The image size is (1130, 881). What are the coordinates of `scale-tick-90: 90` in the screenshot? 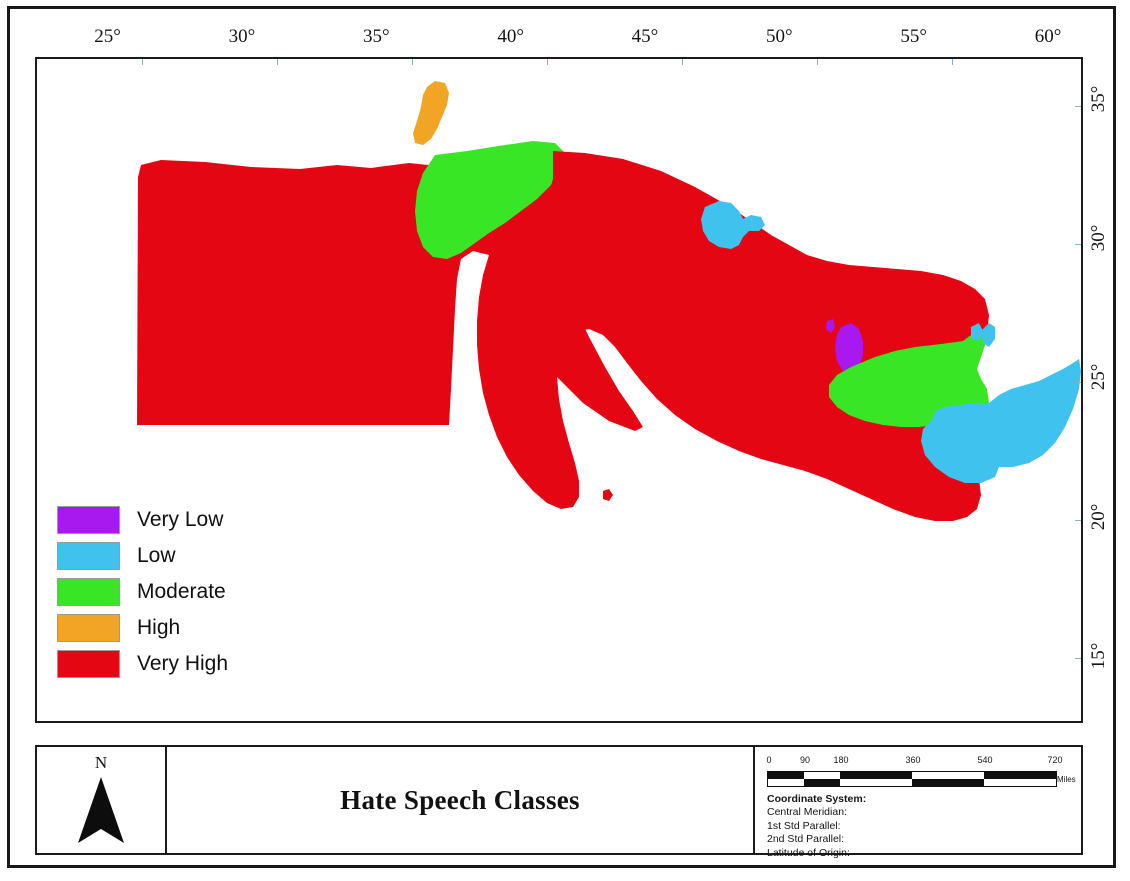 It's located at (805, 760).